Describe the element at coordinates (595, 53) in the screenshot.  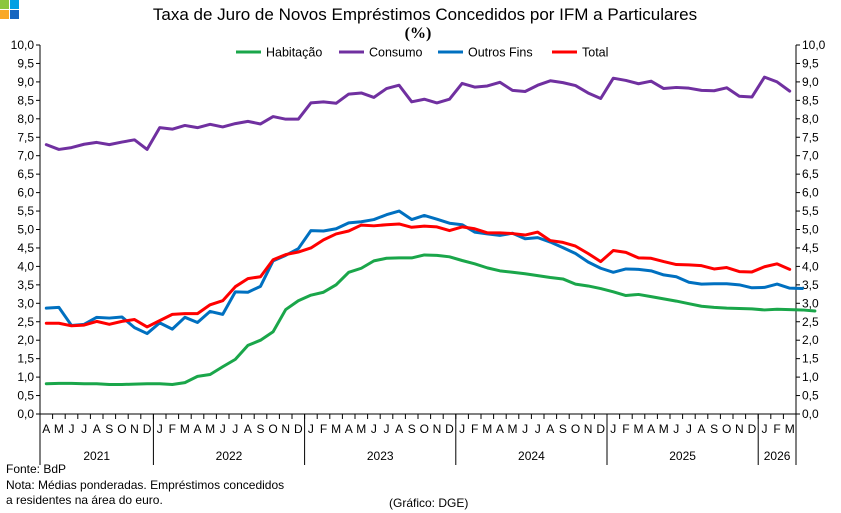
I see `legend-label: Total` at that location.